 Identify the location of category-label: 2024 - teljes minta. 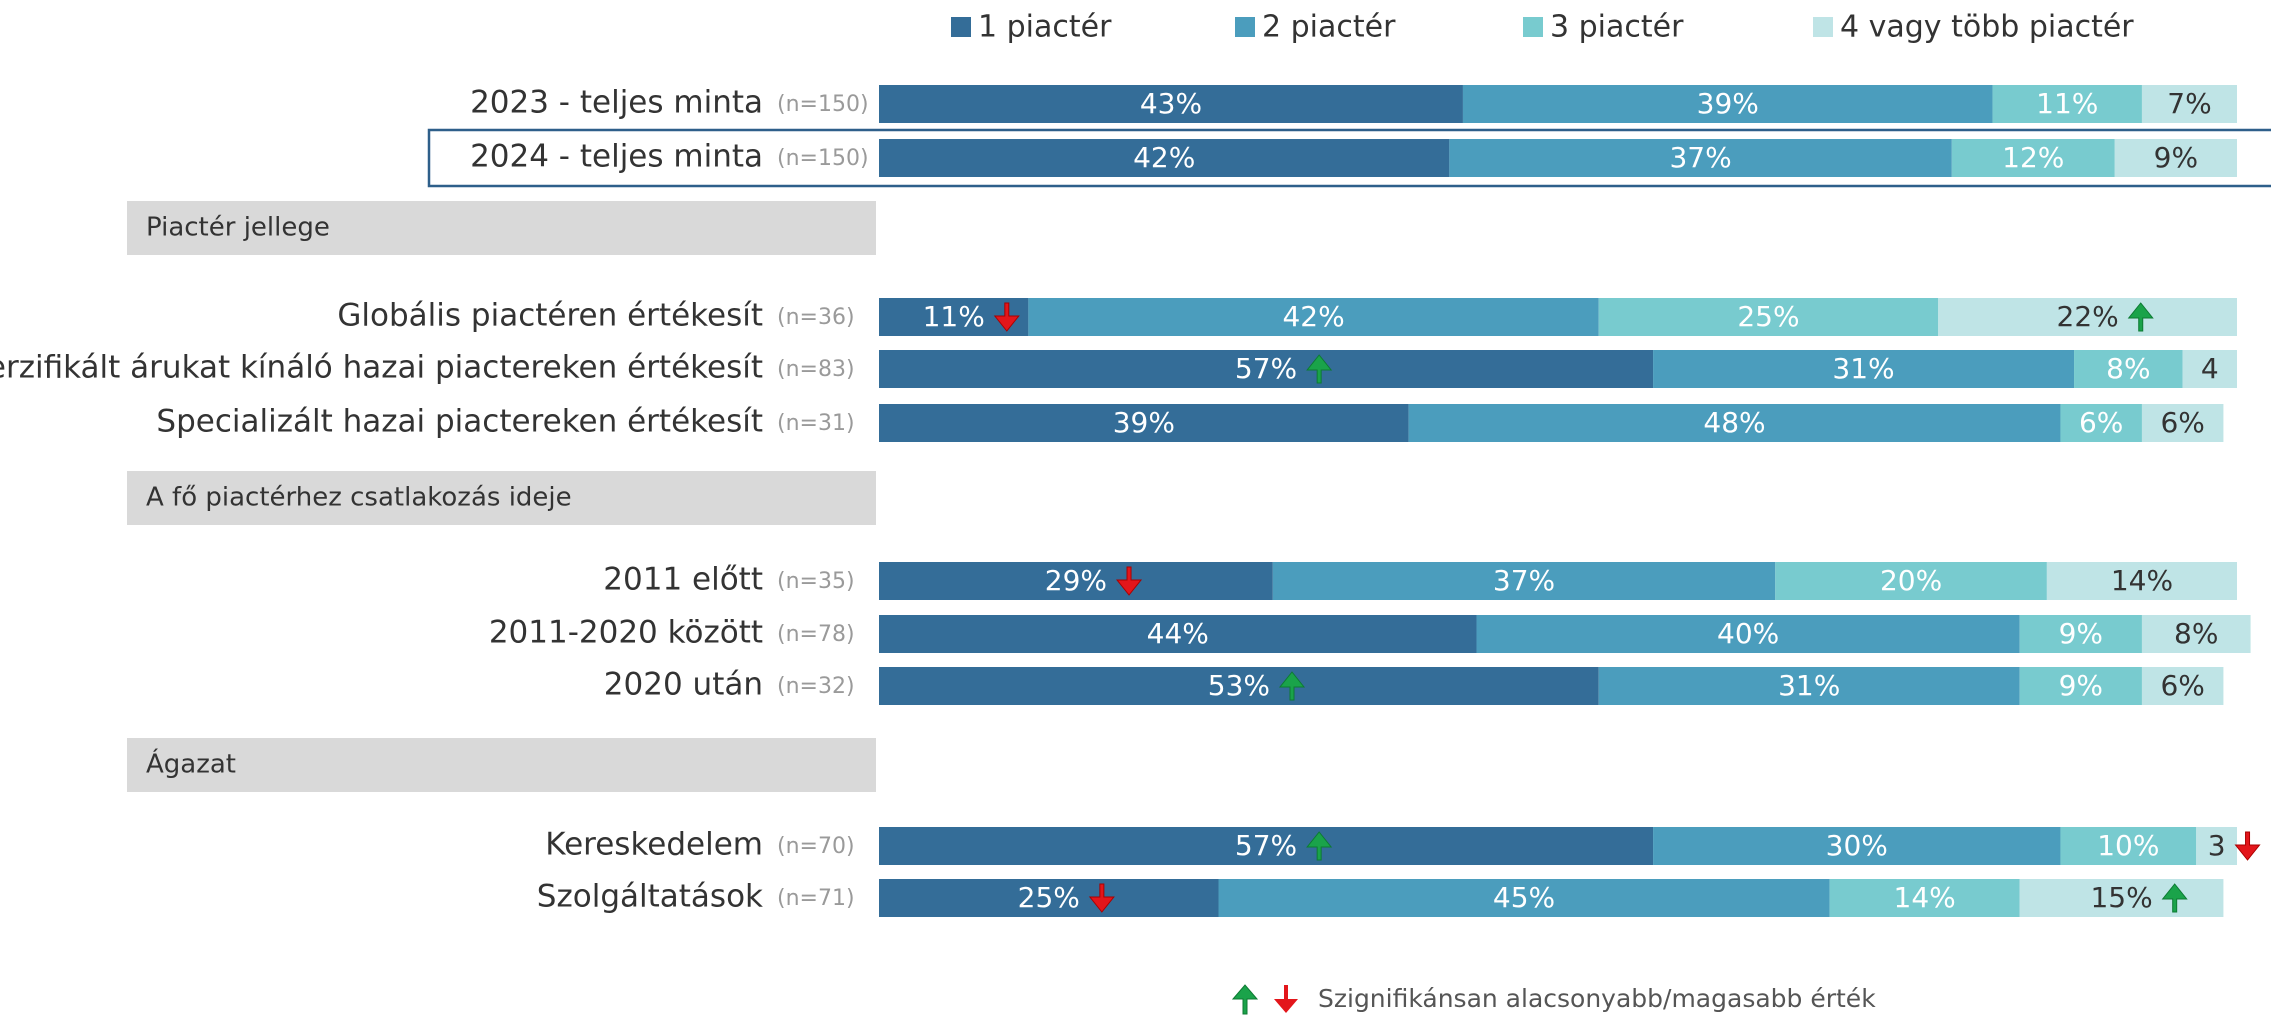
(616, 157).